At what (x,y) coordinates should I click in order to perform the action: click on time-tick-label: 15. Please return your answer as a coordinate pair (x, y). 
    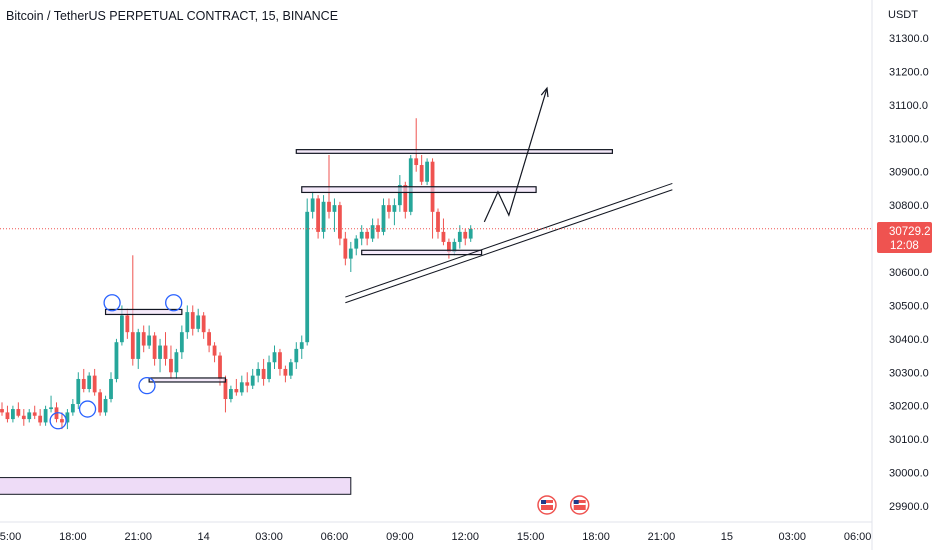
    Looking at the image, I should click on (727, 537).